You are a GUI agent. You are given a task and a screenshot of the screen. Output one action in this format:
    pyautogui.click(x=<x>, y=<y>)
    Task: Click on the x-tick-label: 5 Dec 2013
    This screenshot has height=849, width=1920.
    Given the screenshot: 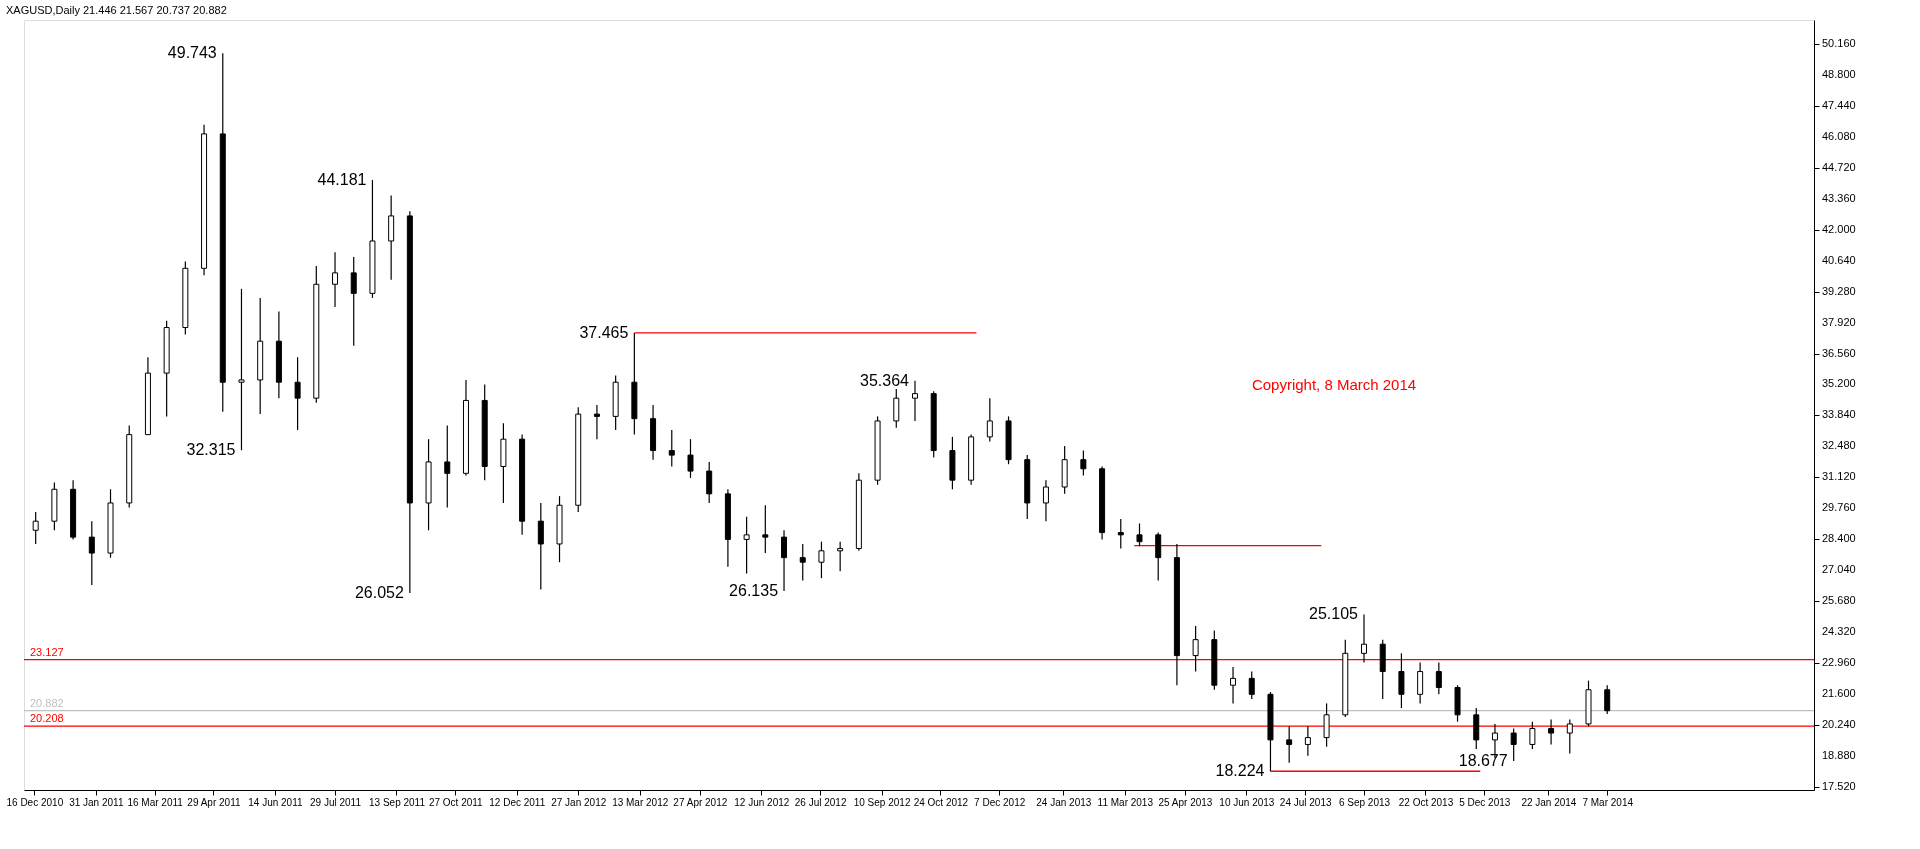 What is the action you would take?
    pyautogui.click(x=1485, y=802)
    